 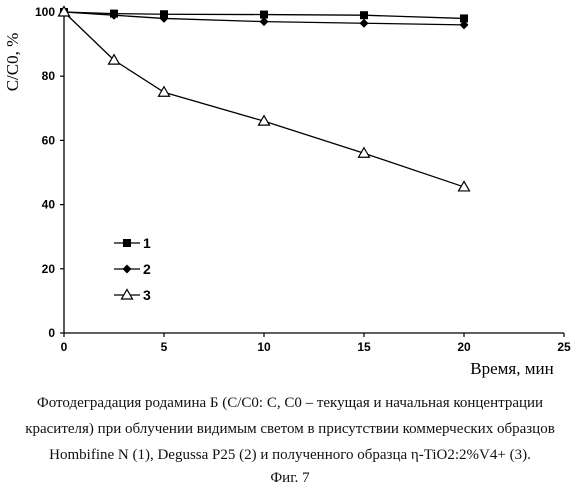 I want to click on x-tick-label: 5, so click(x=164, y=347).